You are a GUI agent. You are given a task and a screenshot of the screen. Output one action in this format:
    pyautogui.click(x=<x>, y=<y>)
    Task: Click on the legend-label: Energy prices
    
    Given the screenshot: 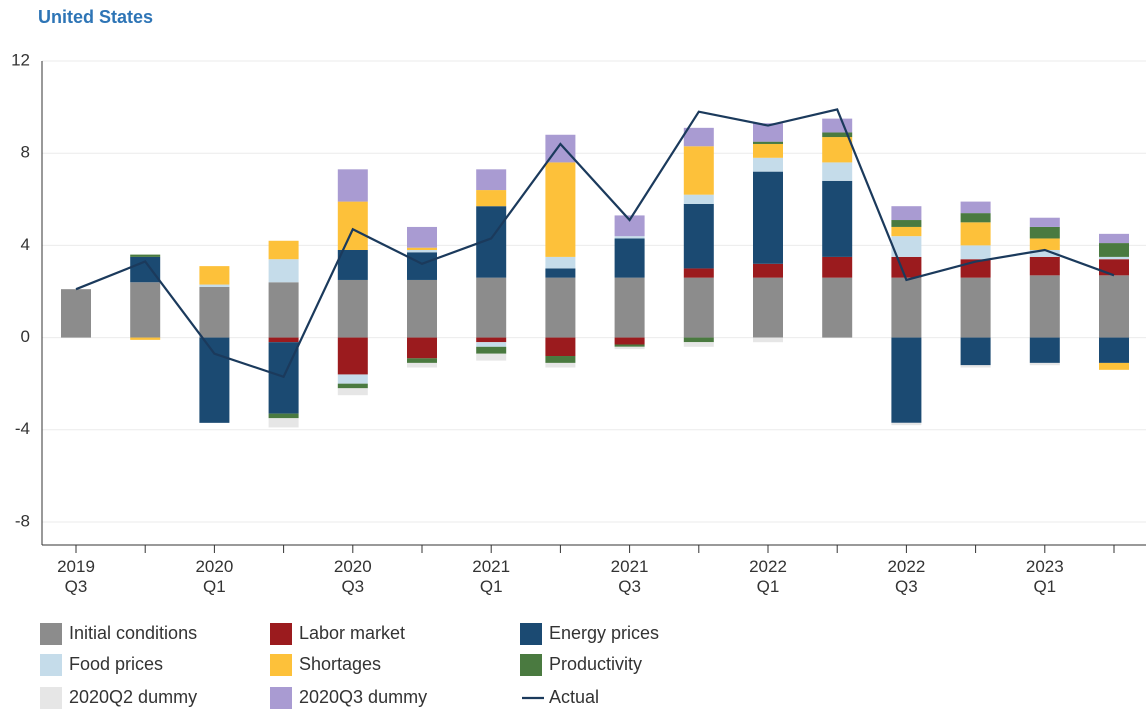 What is the action you would take?
    pyautogui.click(x=604, y=633)
    